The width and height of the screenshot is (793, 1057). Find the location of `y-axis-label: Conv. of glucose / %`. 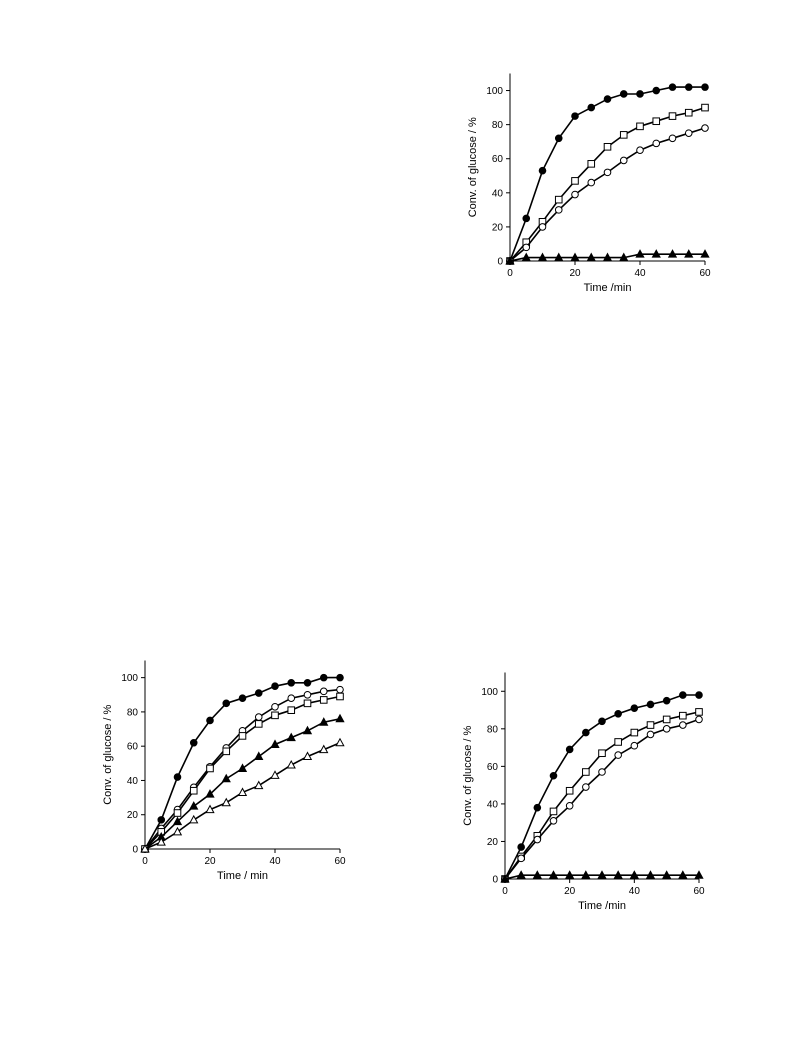

y-axis-label: Conv. of glucose / % is located at coordinates (108, 755).